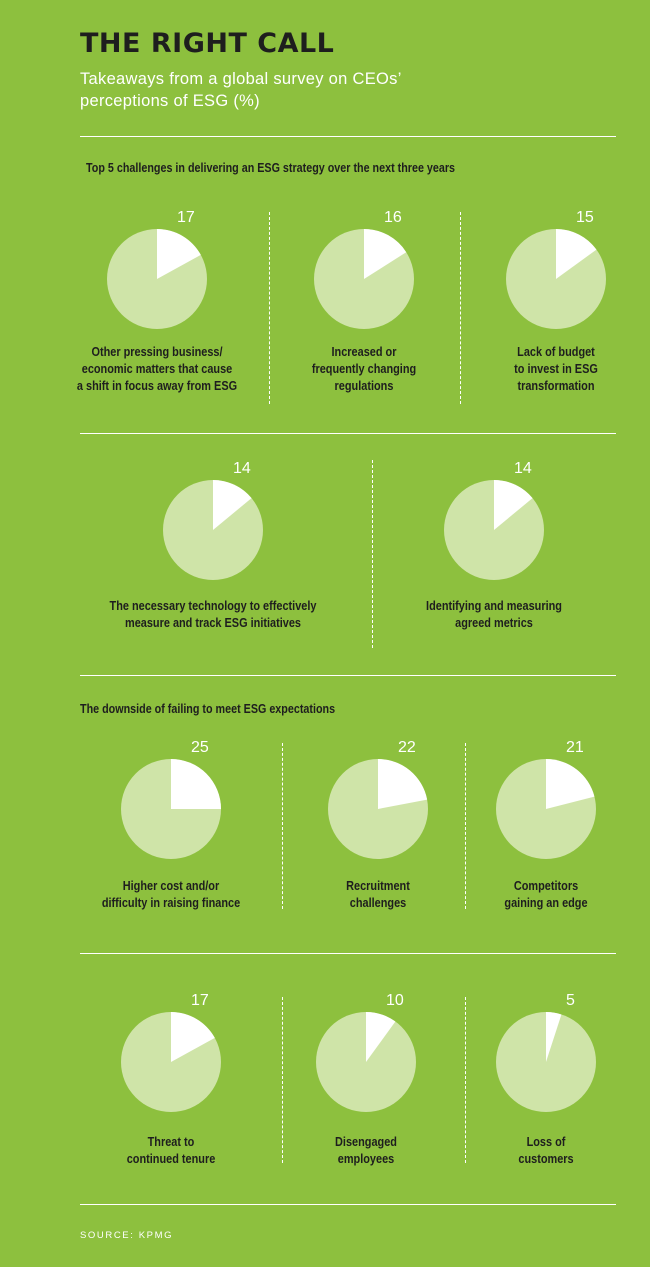 The image size is (650, 1267). I want to click on divider-sections, so click(348, 675).